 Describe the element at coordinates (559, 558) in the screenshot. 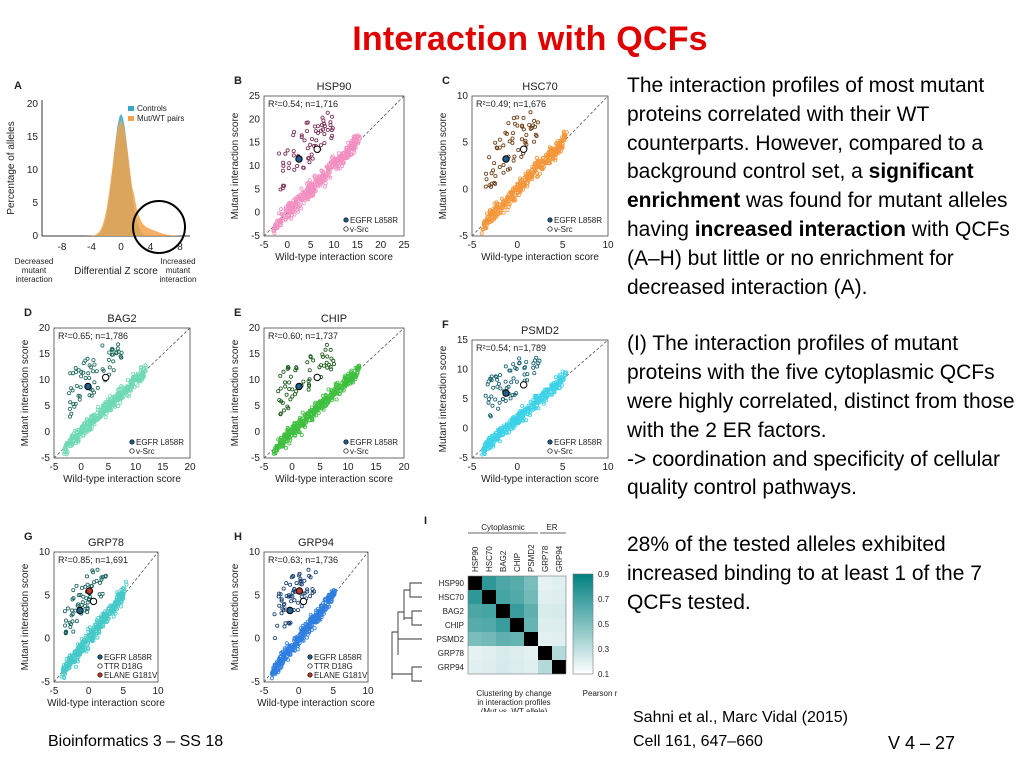

I see `heatmap-col-label: GRP94` at that location.